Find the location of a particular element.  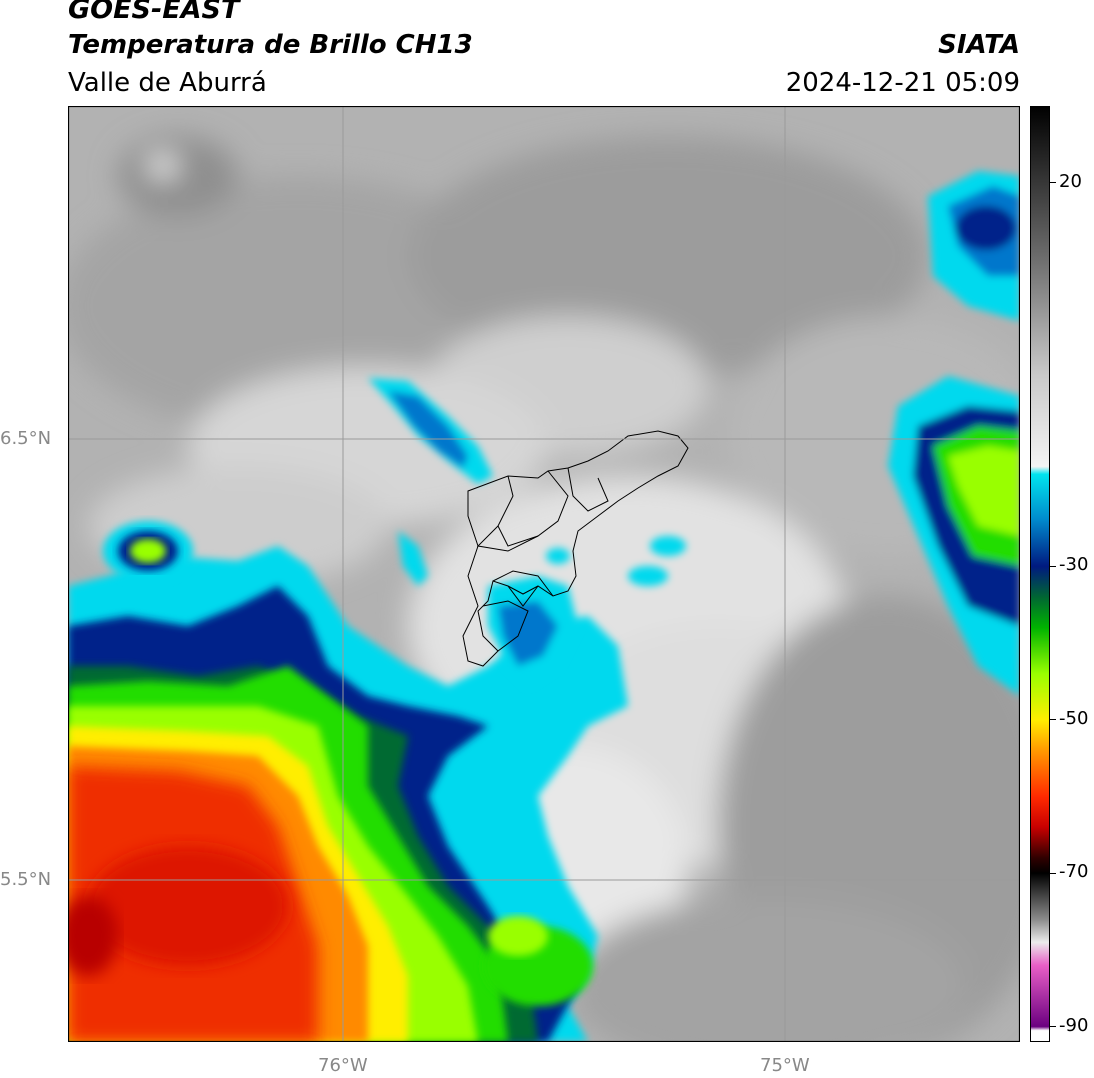

municipal-boundaries is located at coordinates (575, 548).